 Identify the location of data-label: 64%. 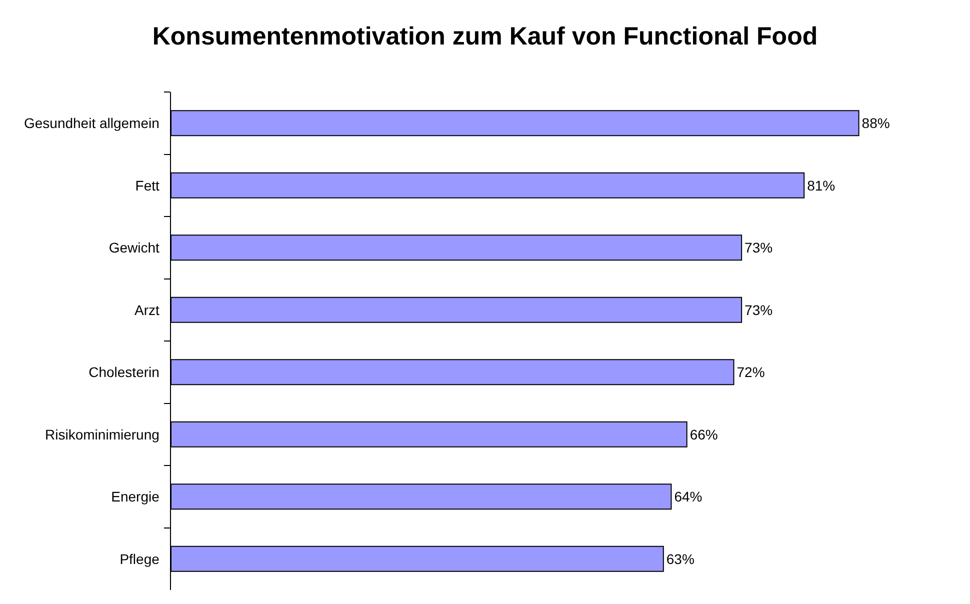
(688, 496).